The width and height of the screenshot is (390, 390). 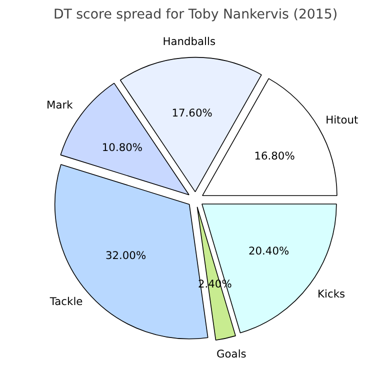 What do you see at coordinates (192, 113) in the screenshot?
I see `data-label: 17.60%` at bounding box center [192, 113].